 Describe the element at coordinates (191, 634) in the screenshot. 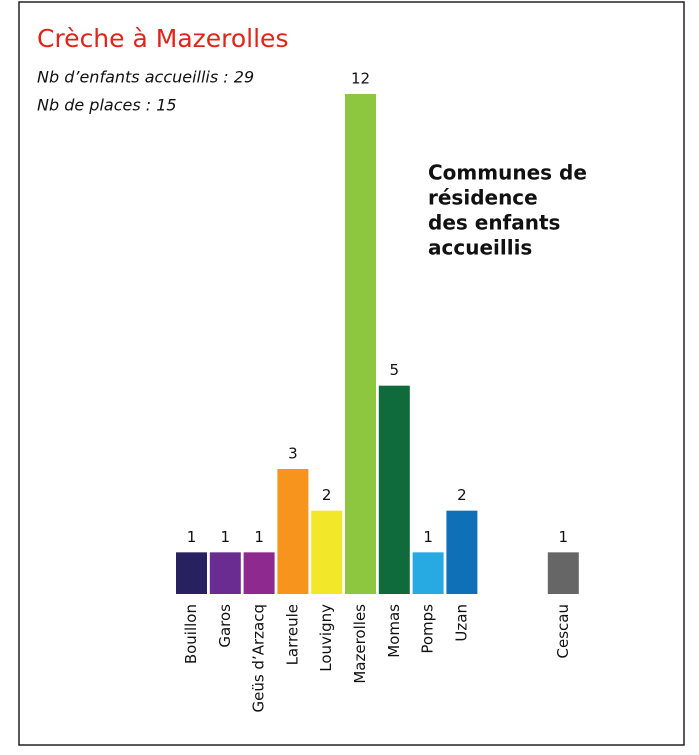

I see `x-tick-label: Bouillon` at that location.